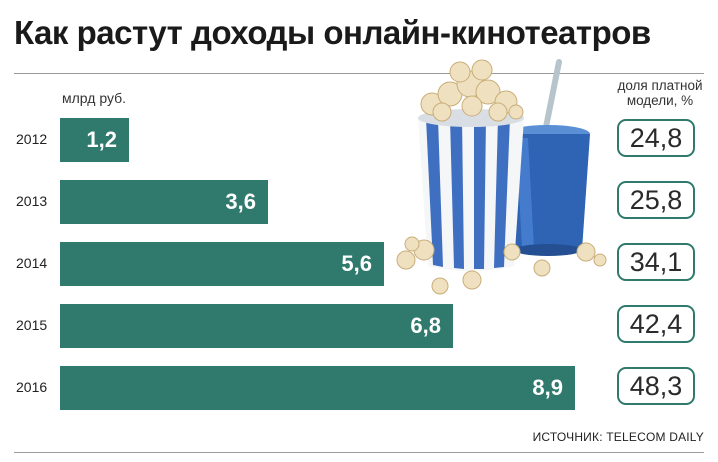 The height and width of the screenshot is (462, 718). I want to click on year-label-2014: 2014, so click(32, 263).